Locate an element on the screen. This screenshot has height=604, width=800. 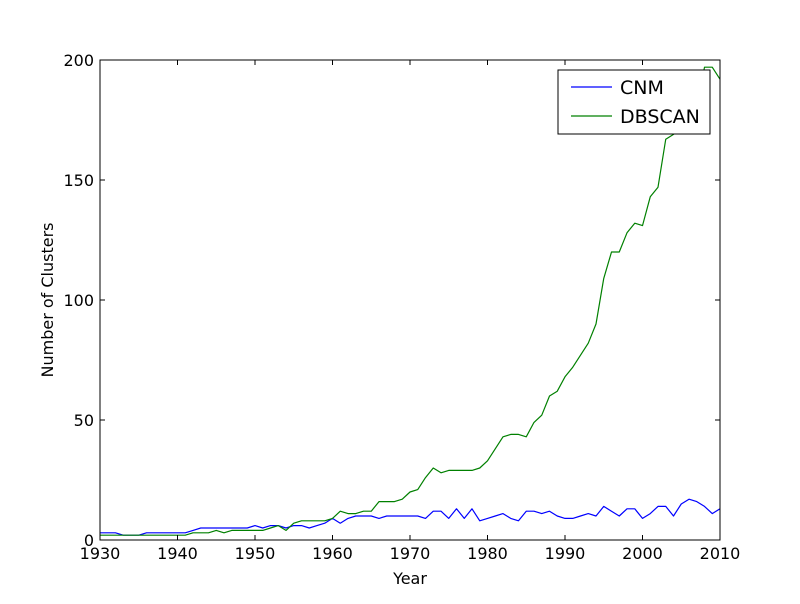
y-tick-label: 200 is located at coordinates (78, 60).